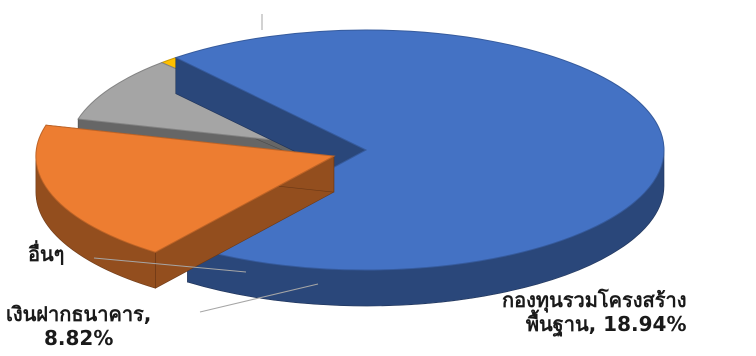  What do you see at coordinates (79, 314) in the screenshot?
I see `slice-label-deposit-line1: เงินฝากธนาคาร,` at bounding box center [79, 314].